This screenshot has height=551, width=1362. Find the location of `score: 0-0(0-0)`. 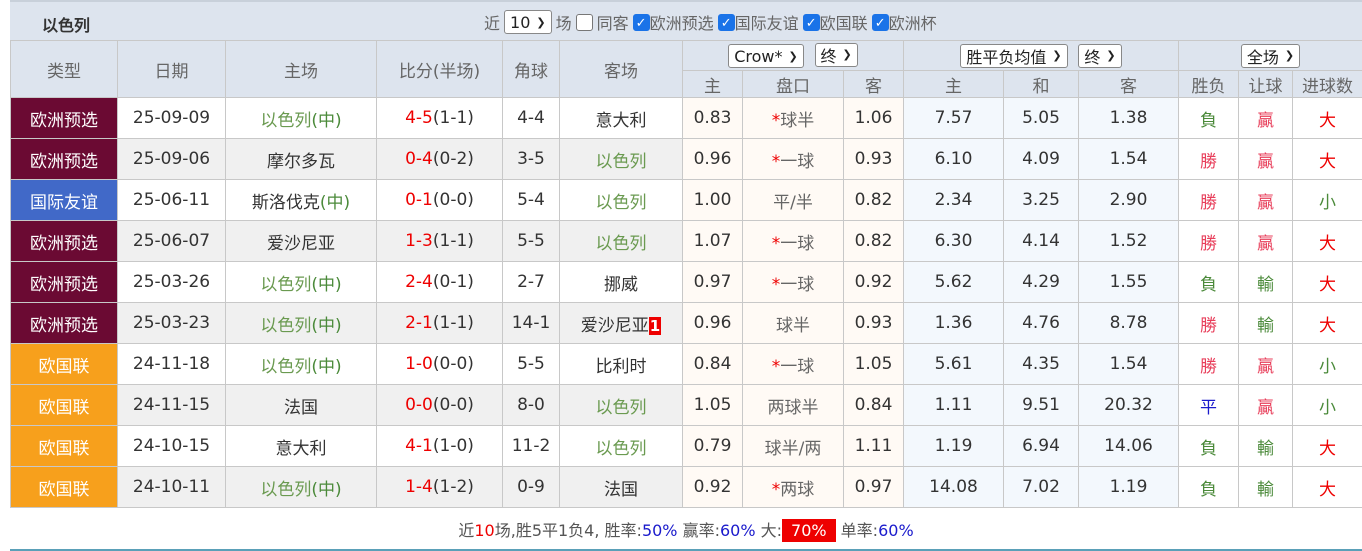

score: 0-0(0-0) is located at coordinates (440, 405).